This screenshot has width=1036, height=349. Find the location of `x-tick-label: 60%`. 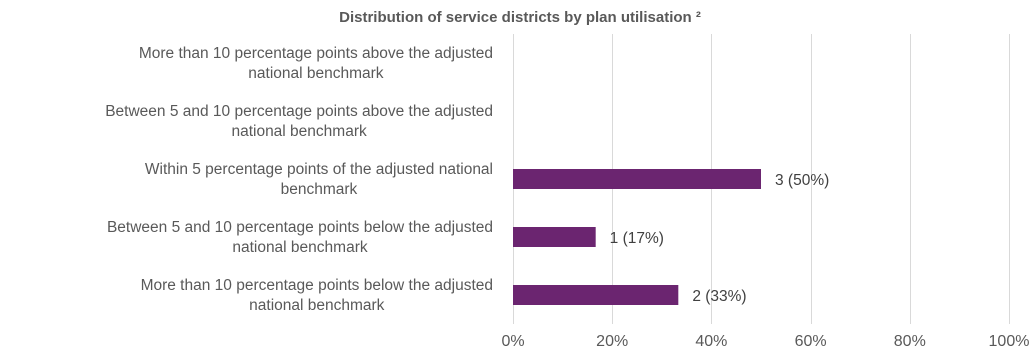

x-tick-label: 60% is located at coordinates (811, 341).